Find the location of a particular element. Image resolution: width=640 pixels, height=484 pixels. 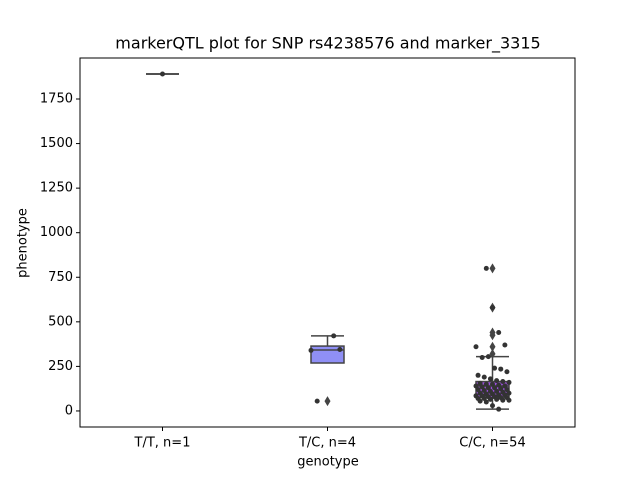

y-tick-label: 1250 is located at coordinates (56, 188).